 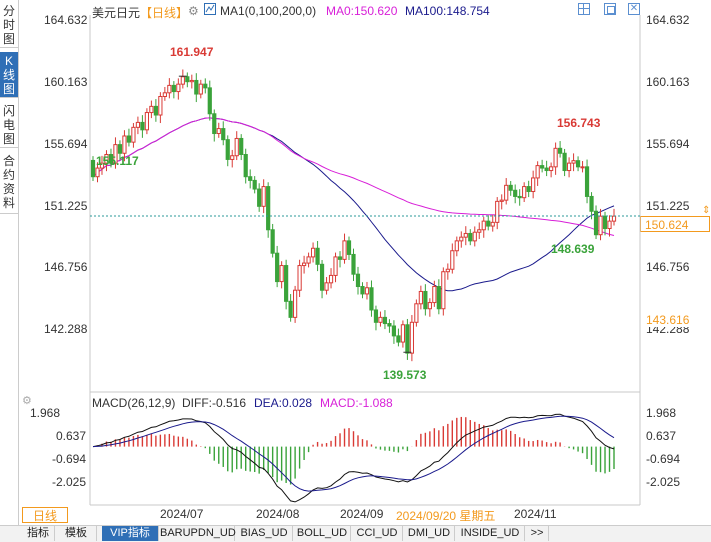 I want to click on tab-boll: BOLL_UD, so click(x=322, y=533).